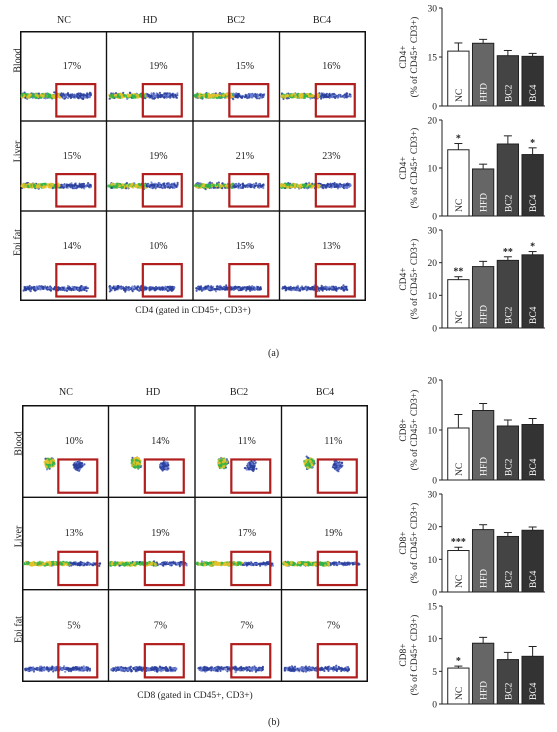 The width and height of the screenshot is (557, 732). What do you see at coordinates (434, 673) in the screenshot?
I see `y-tick-label: 5` at bounding box center [434, 673].